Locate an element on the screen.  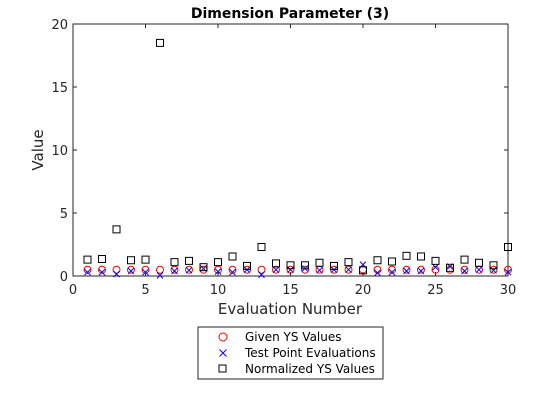
x-axis-label: Evaluation Number is located at coordinates (290, 309).